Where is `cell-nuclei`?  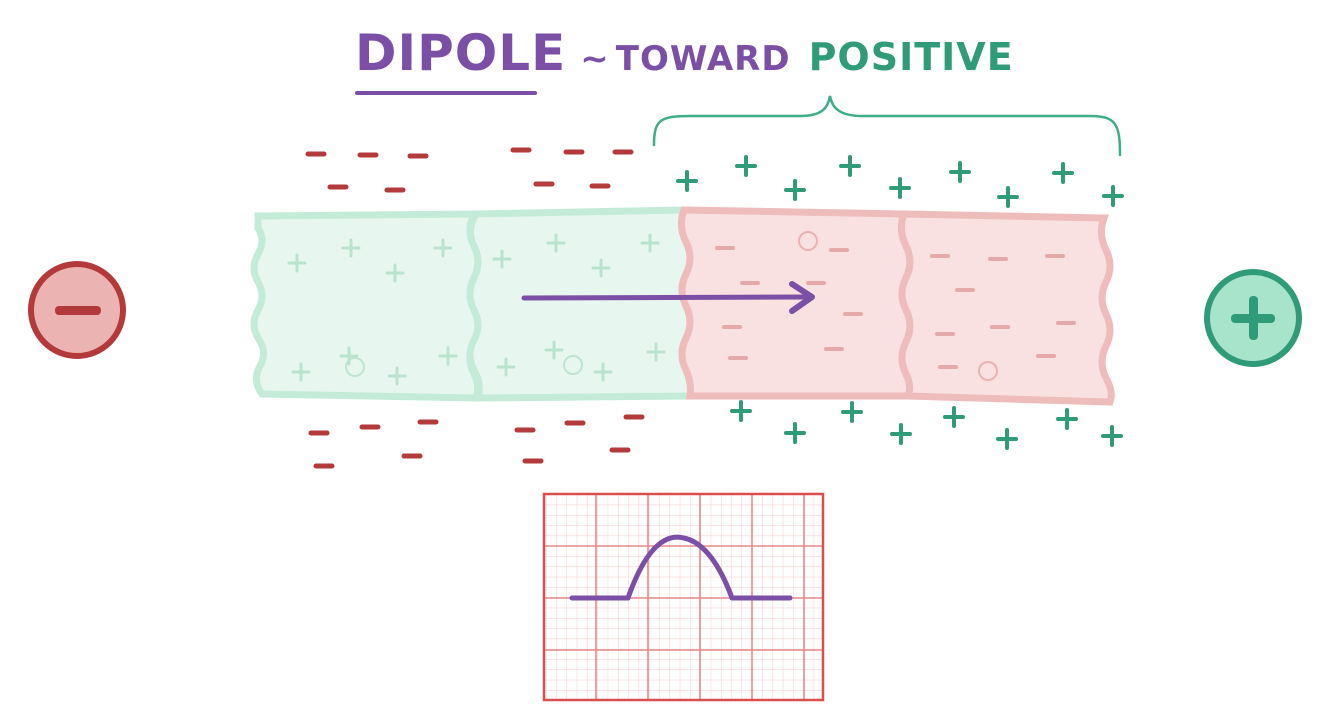 cell-nuclei is located at coordinates (671, 306).